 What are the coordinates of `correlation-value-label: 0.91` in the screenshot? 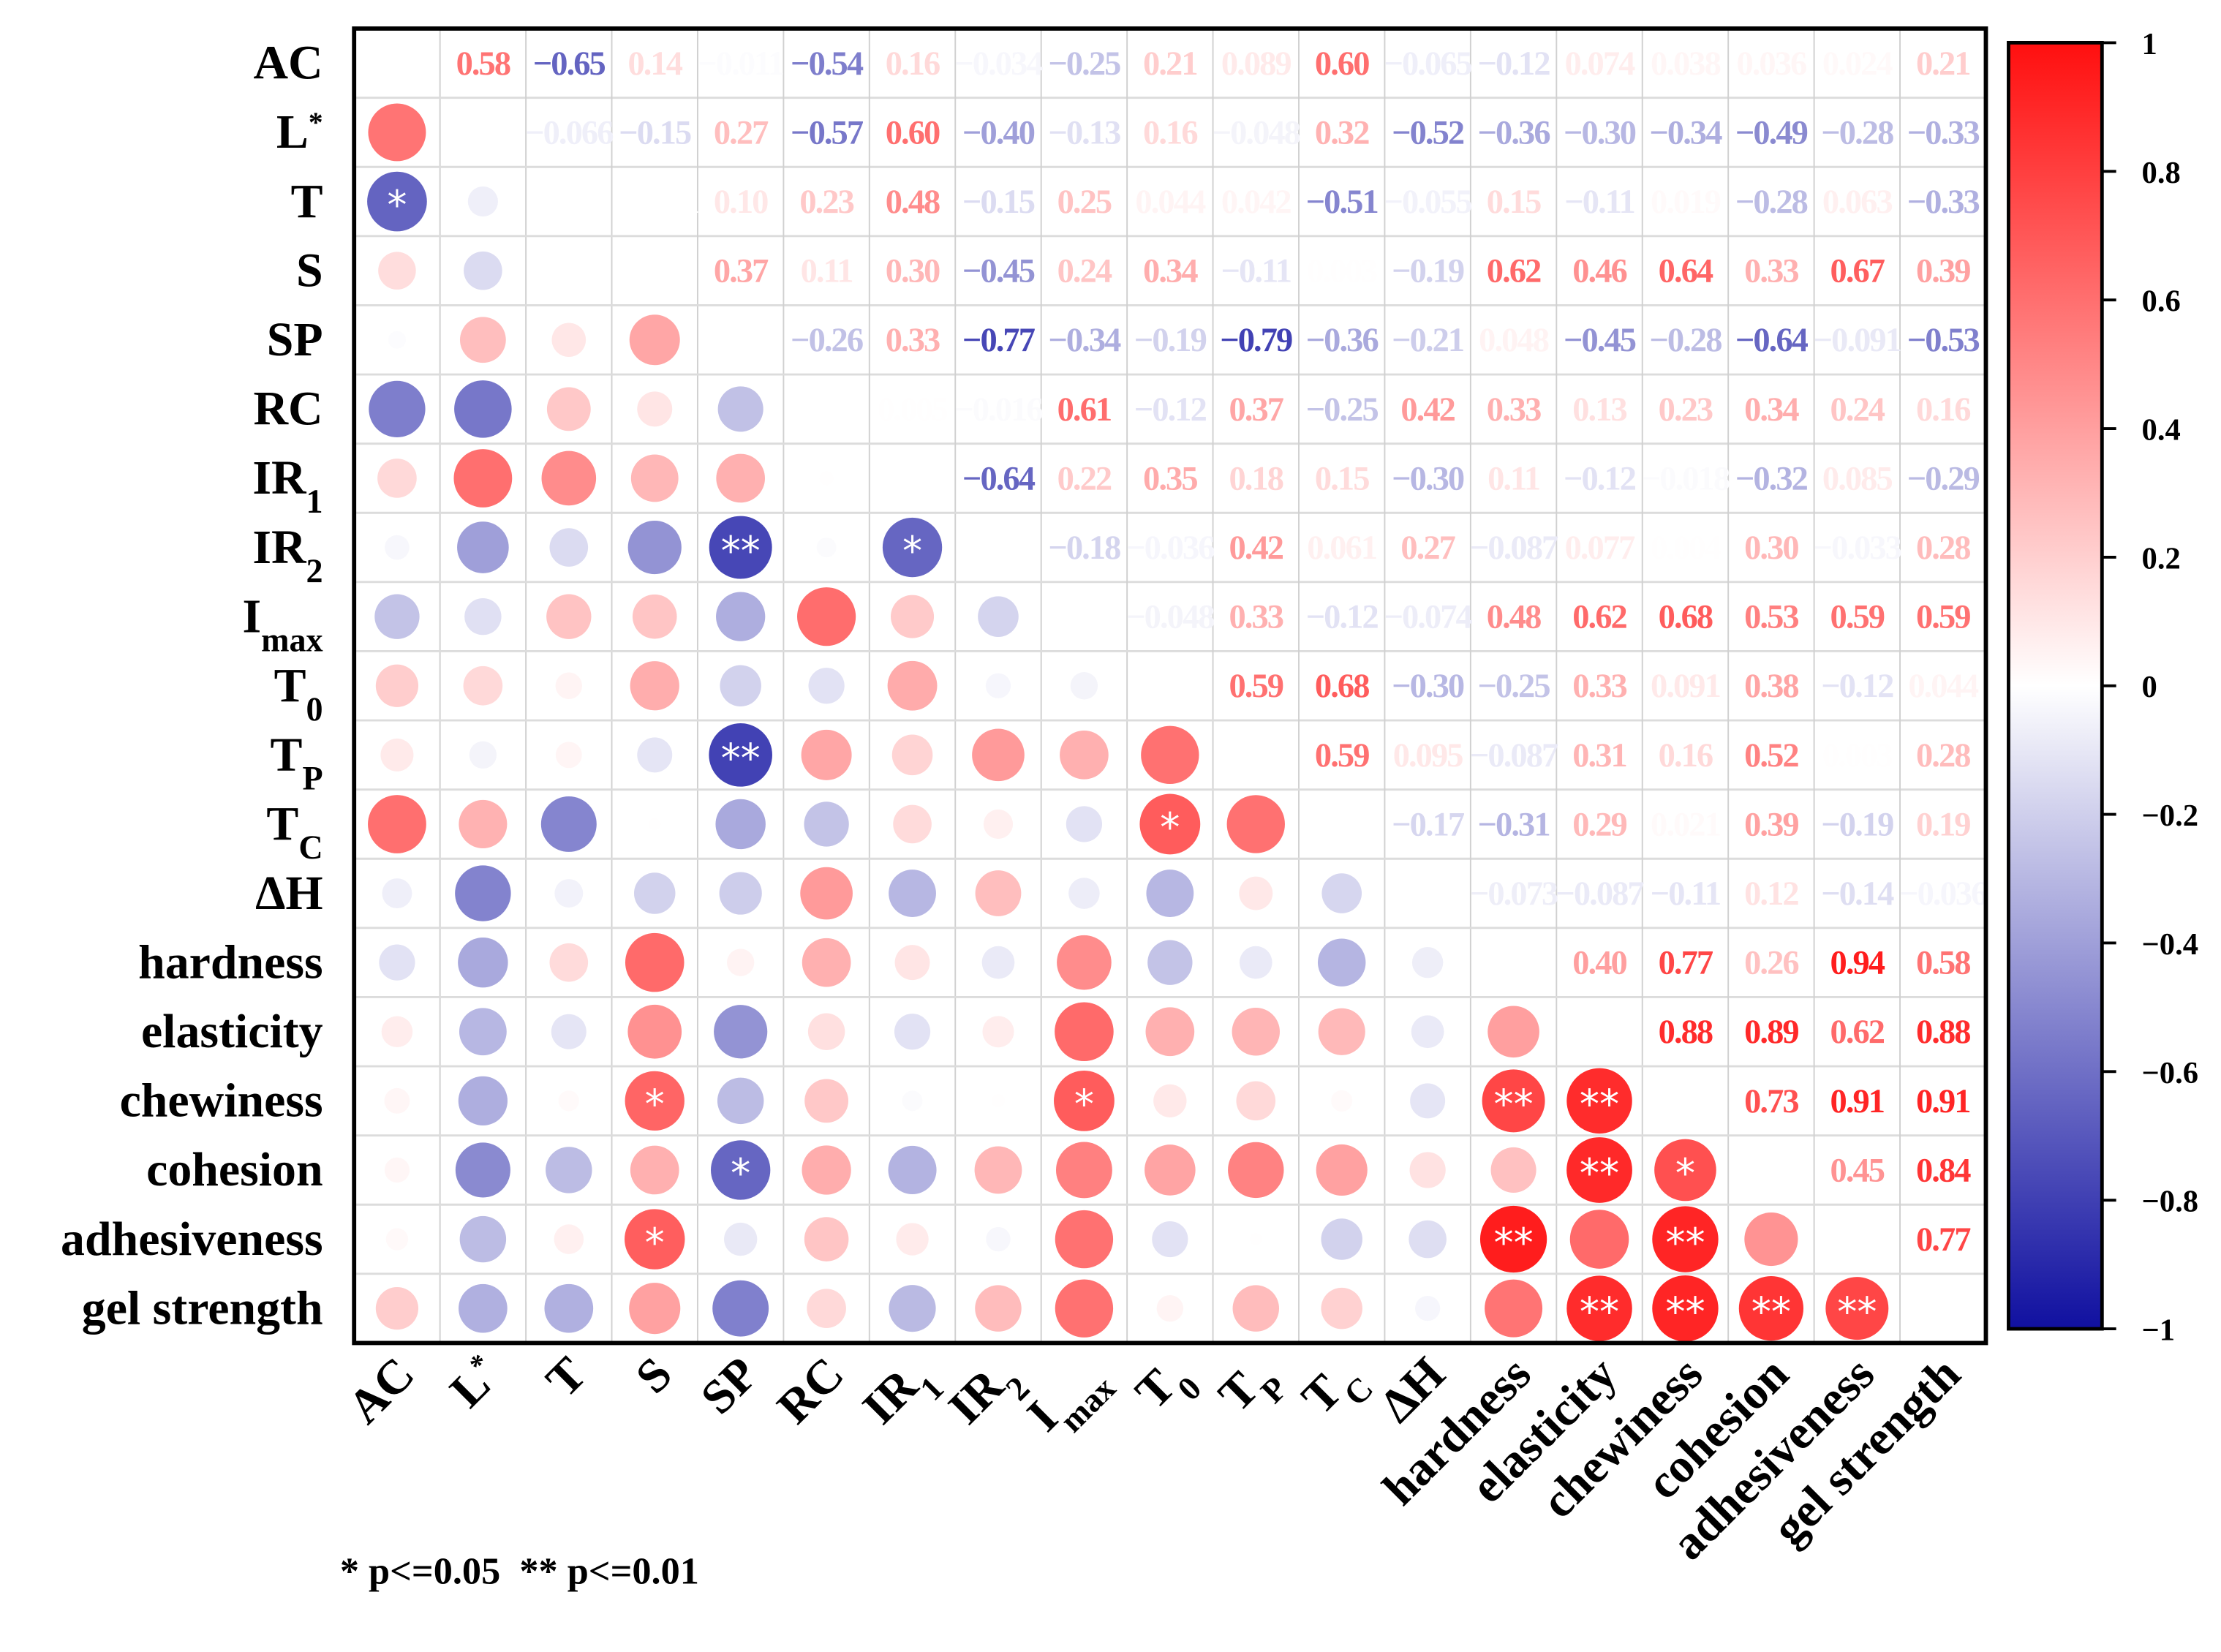 It's located at (1943, 1102).